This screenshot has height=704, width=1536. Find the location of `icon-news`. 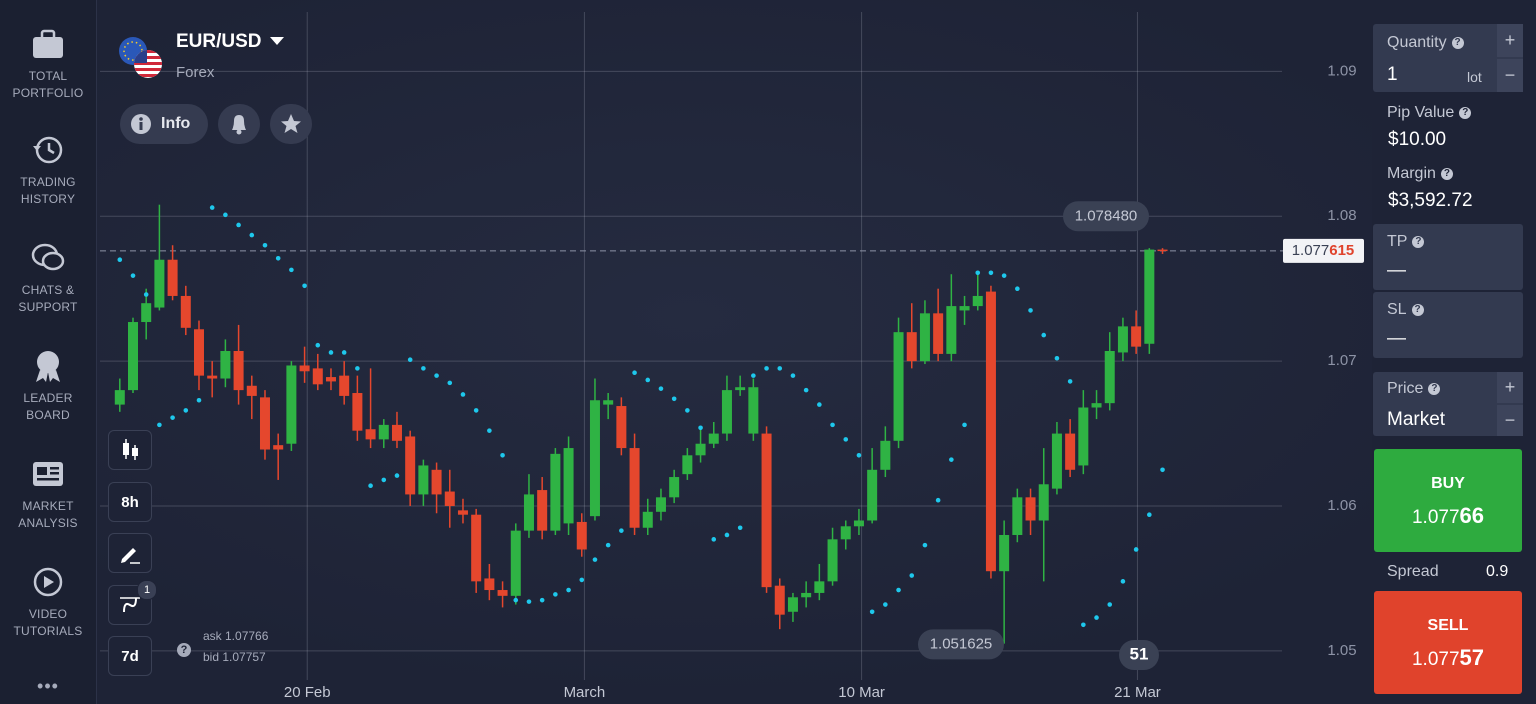

icon-news is located at coordinates (48, 474).